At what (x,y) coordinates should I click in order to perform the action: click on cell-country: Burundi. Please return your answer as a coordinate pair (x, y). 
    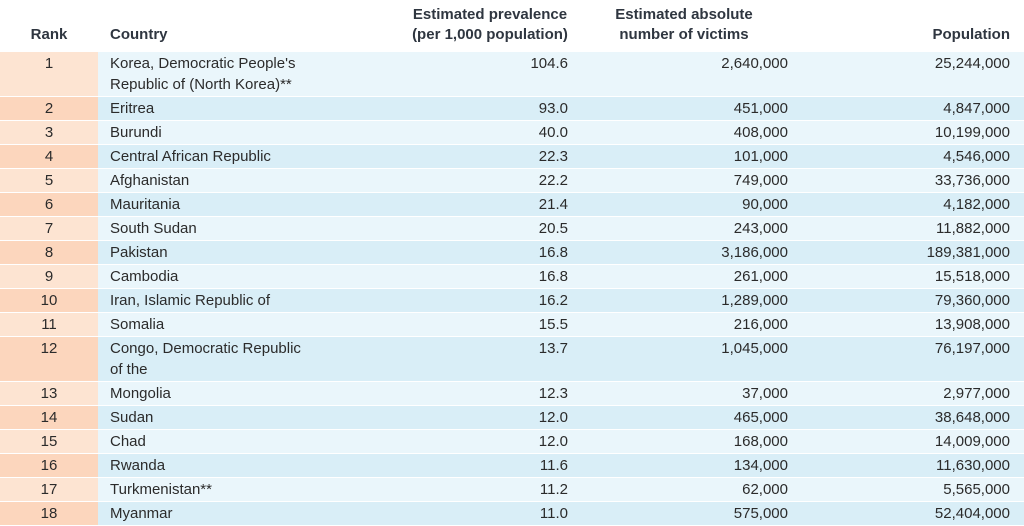
    Looking at the image, I should click on (249, 132).